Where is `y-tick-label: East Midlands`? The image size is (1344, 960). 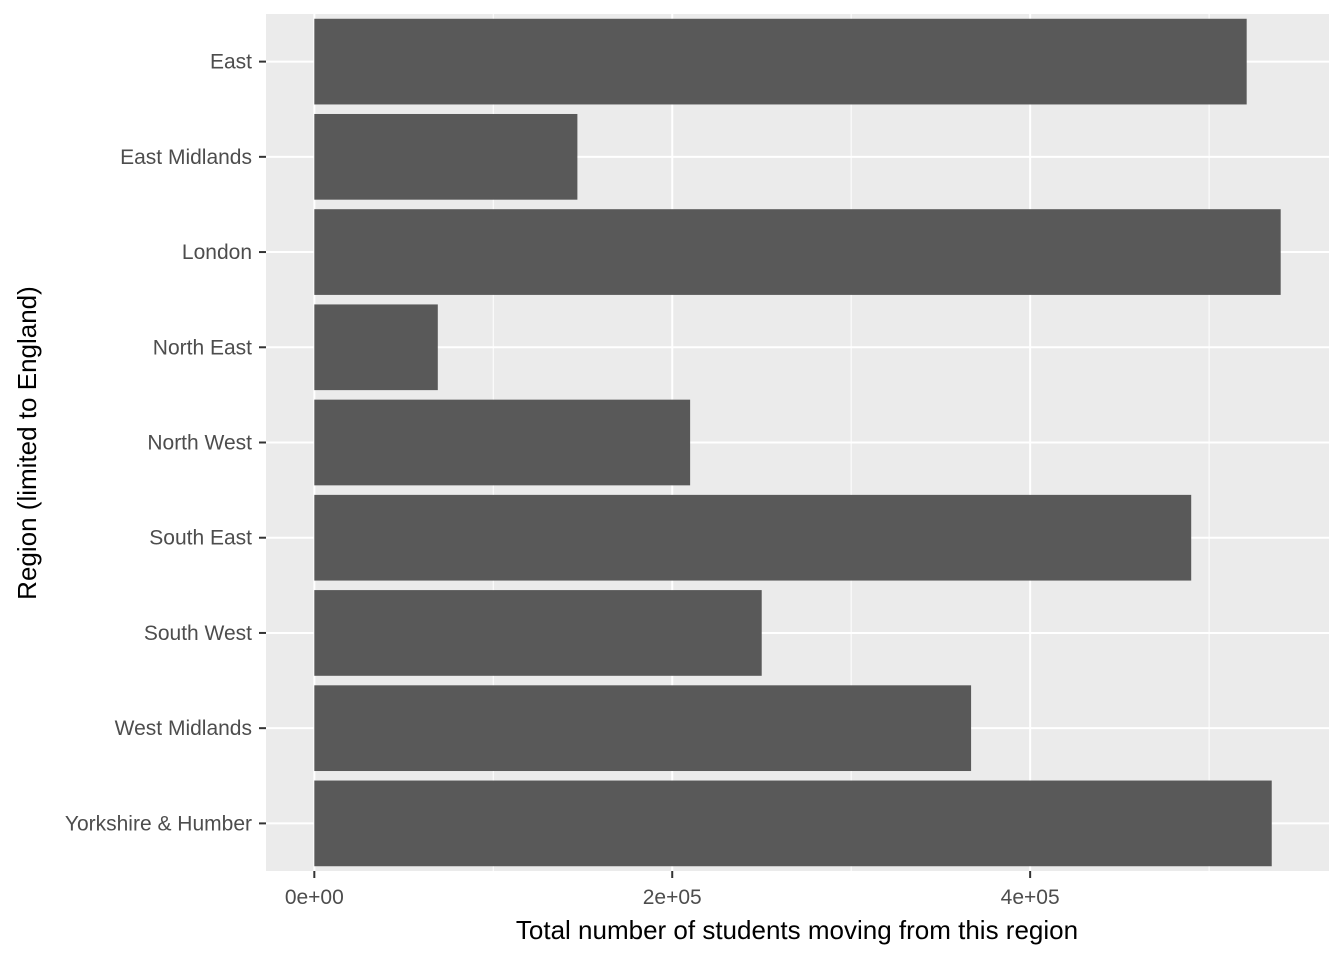
y-tick-label: East Midlands is located at coordinates (186, 157).